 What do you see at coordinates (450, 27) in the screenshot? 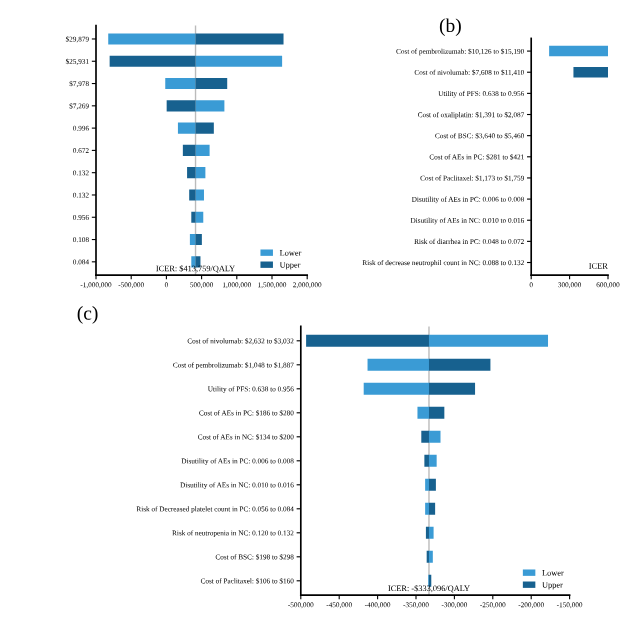
I see `chart-title: (b)` at bounding box center [450, 27].